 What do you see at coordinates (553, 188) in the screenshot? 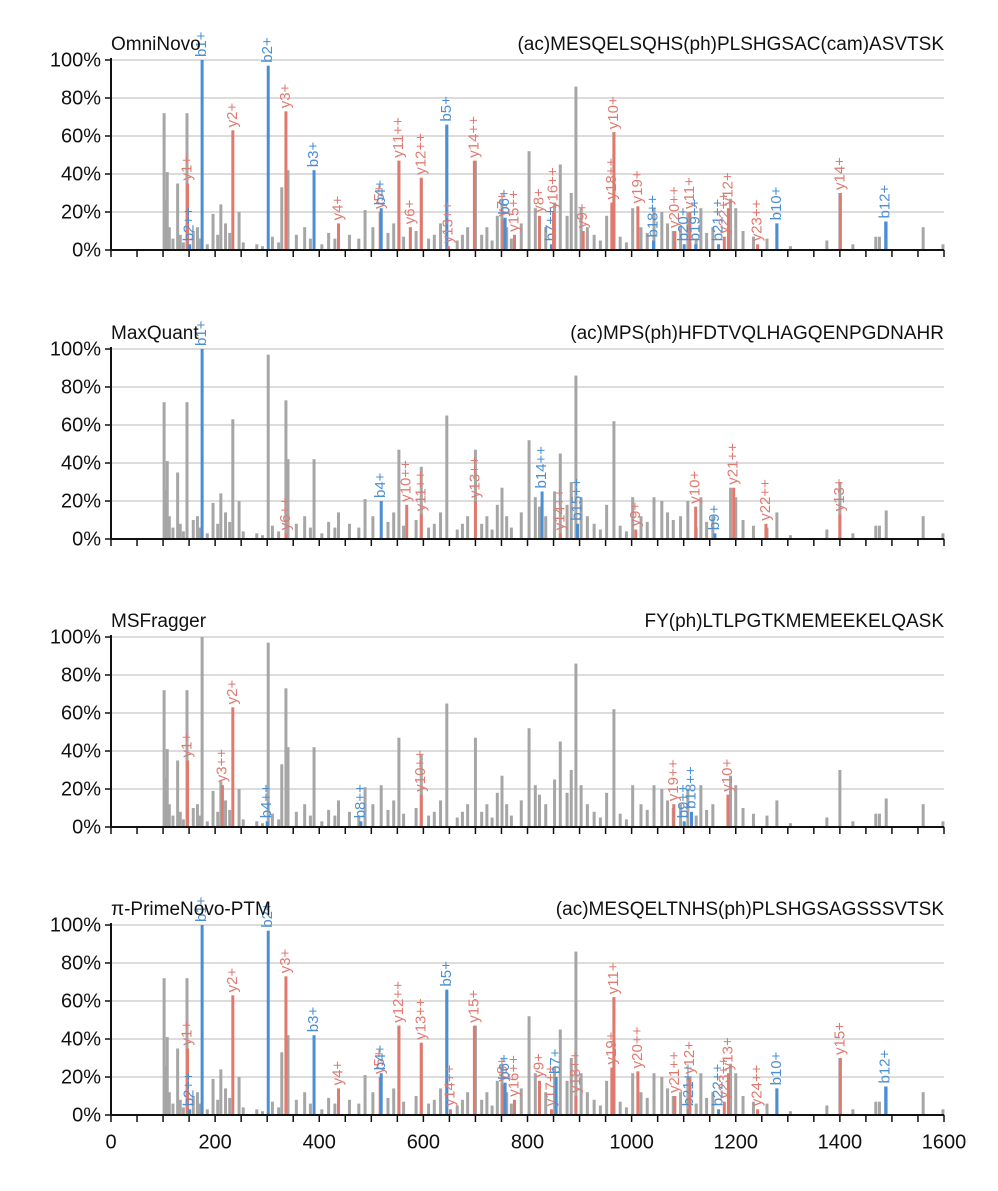
I see `ion-label: y16++` at bounding box center [553, 188].